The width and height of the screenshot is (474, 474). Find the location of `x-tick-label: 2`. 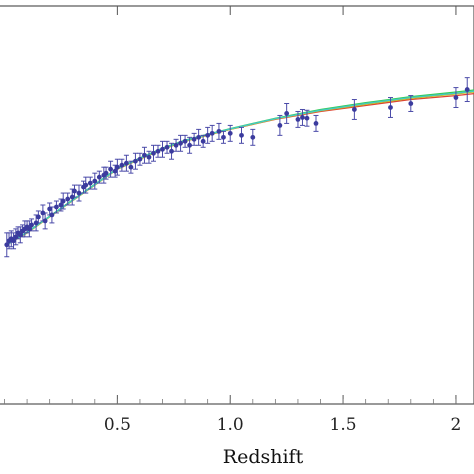

x-tick-label: 2 is located at coordinates (456, 425).